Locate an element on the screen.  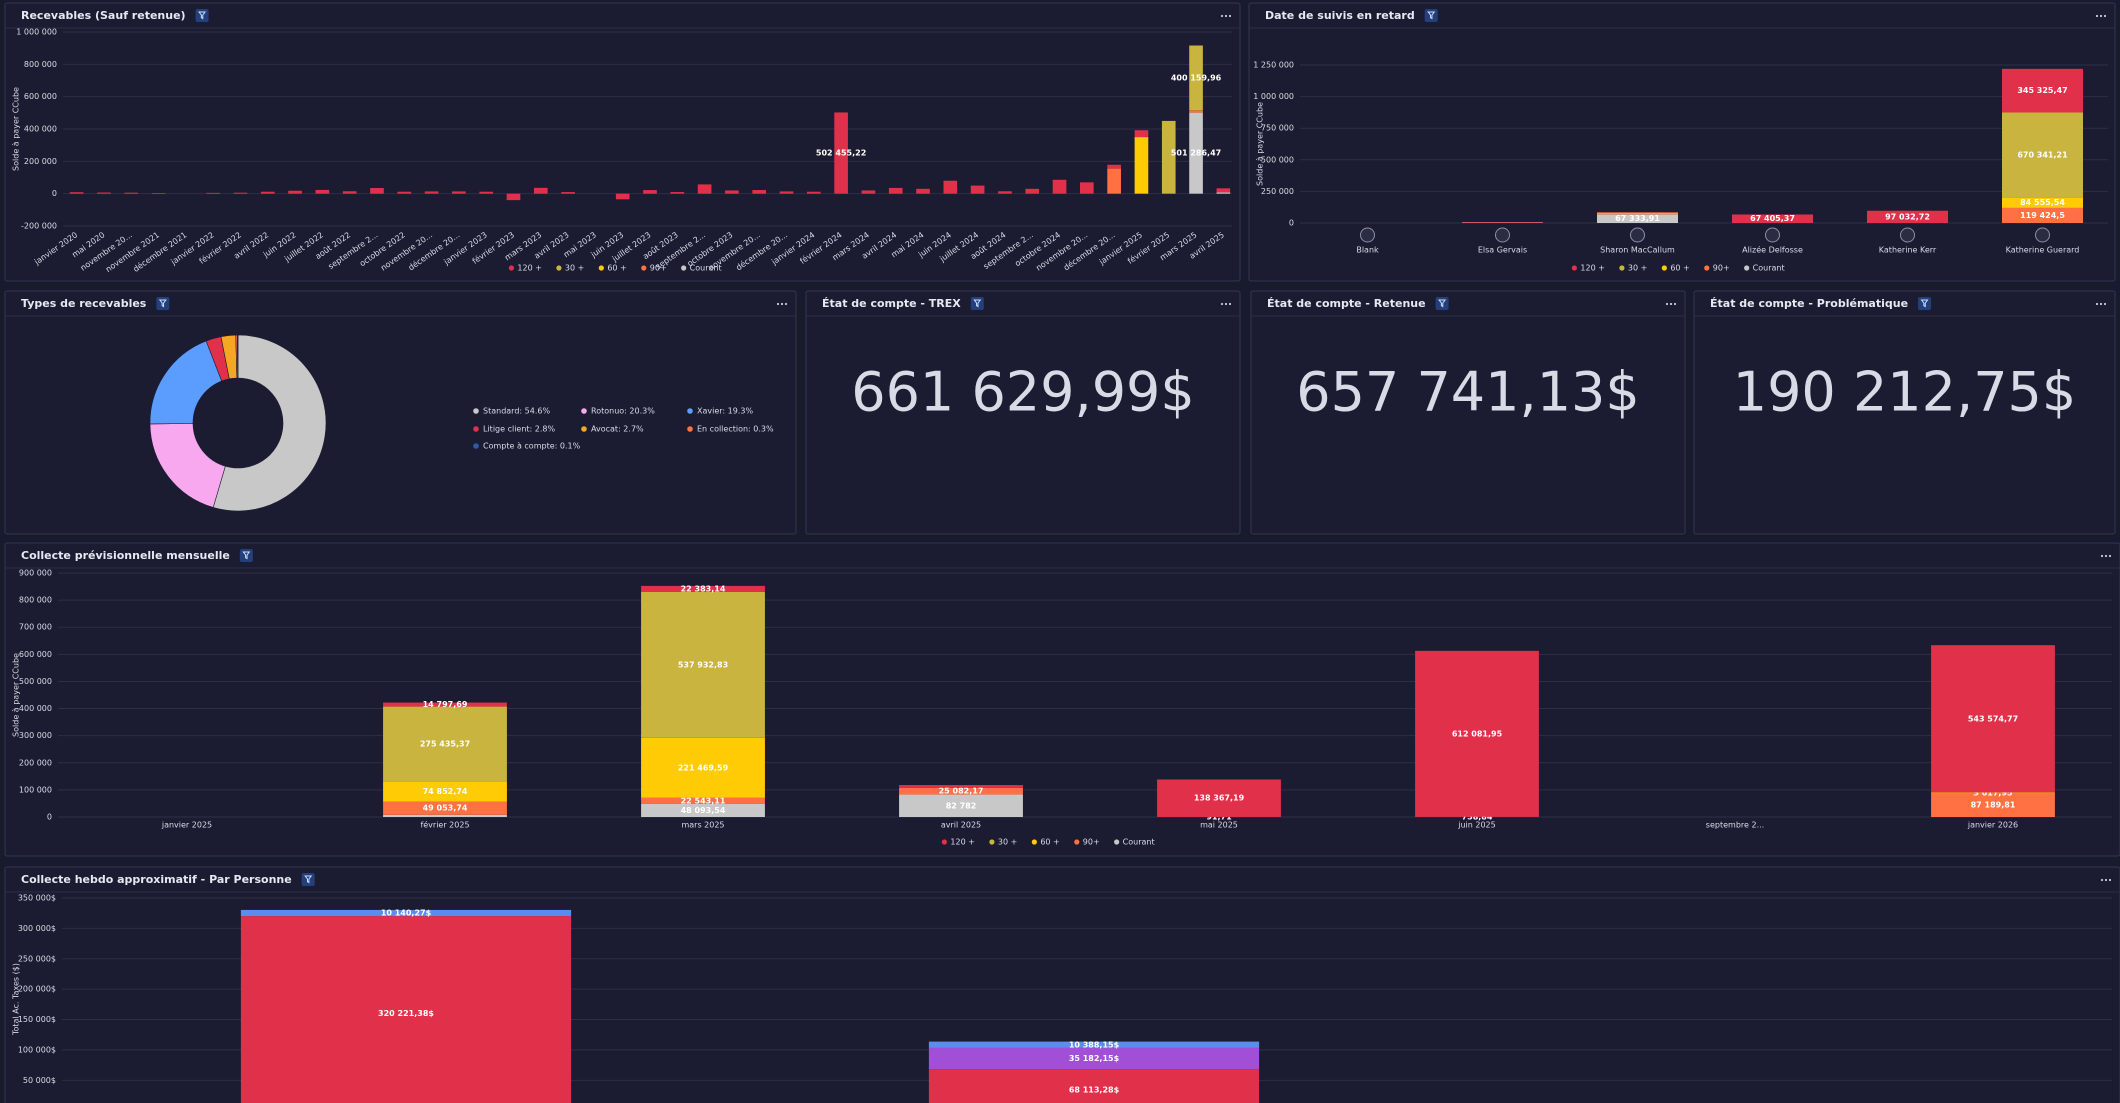
panel-title: Date de suivis en retard is located at coordinates (1340, 15).